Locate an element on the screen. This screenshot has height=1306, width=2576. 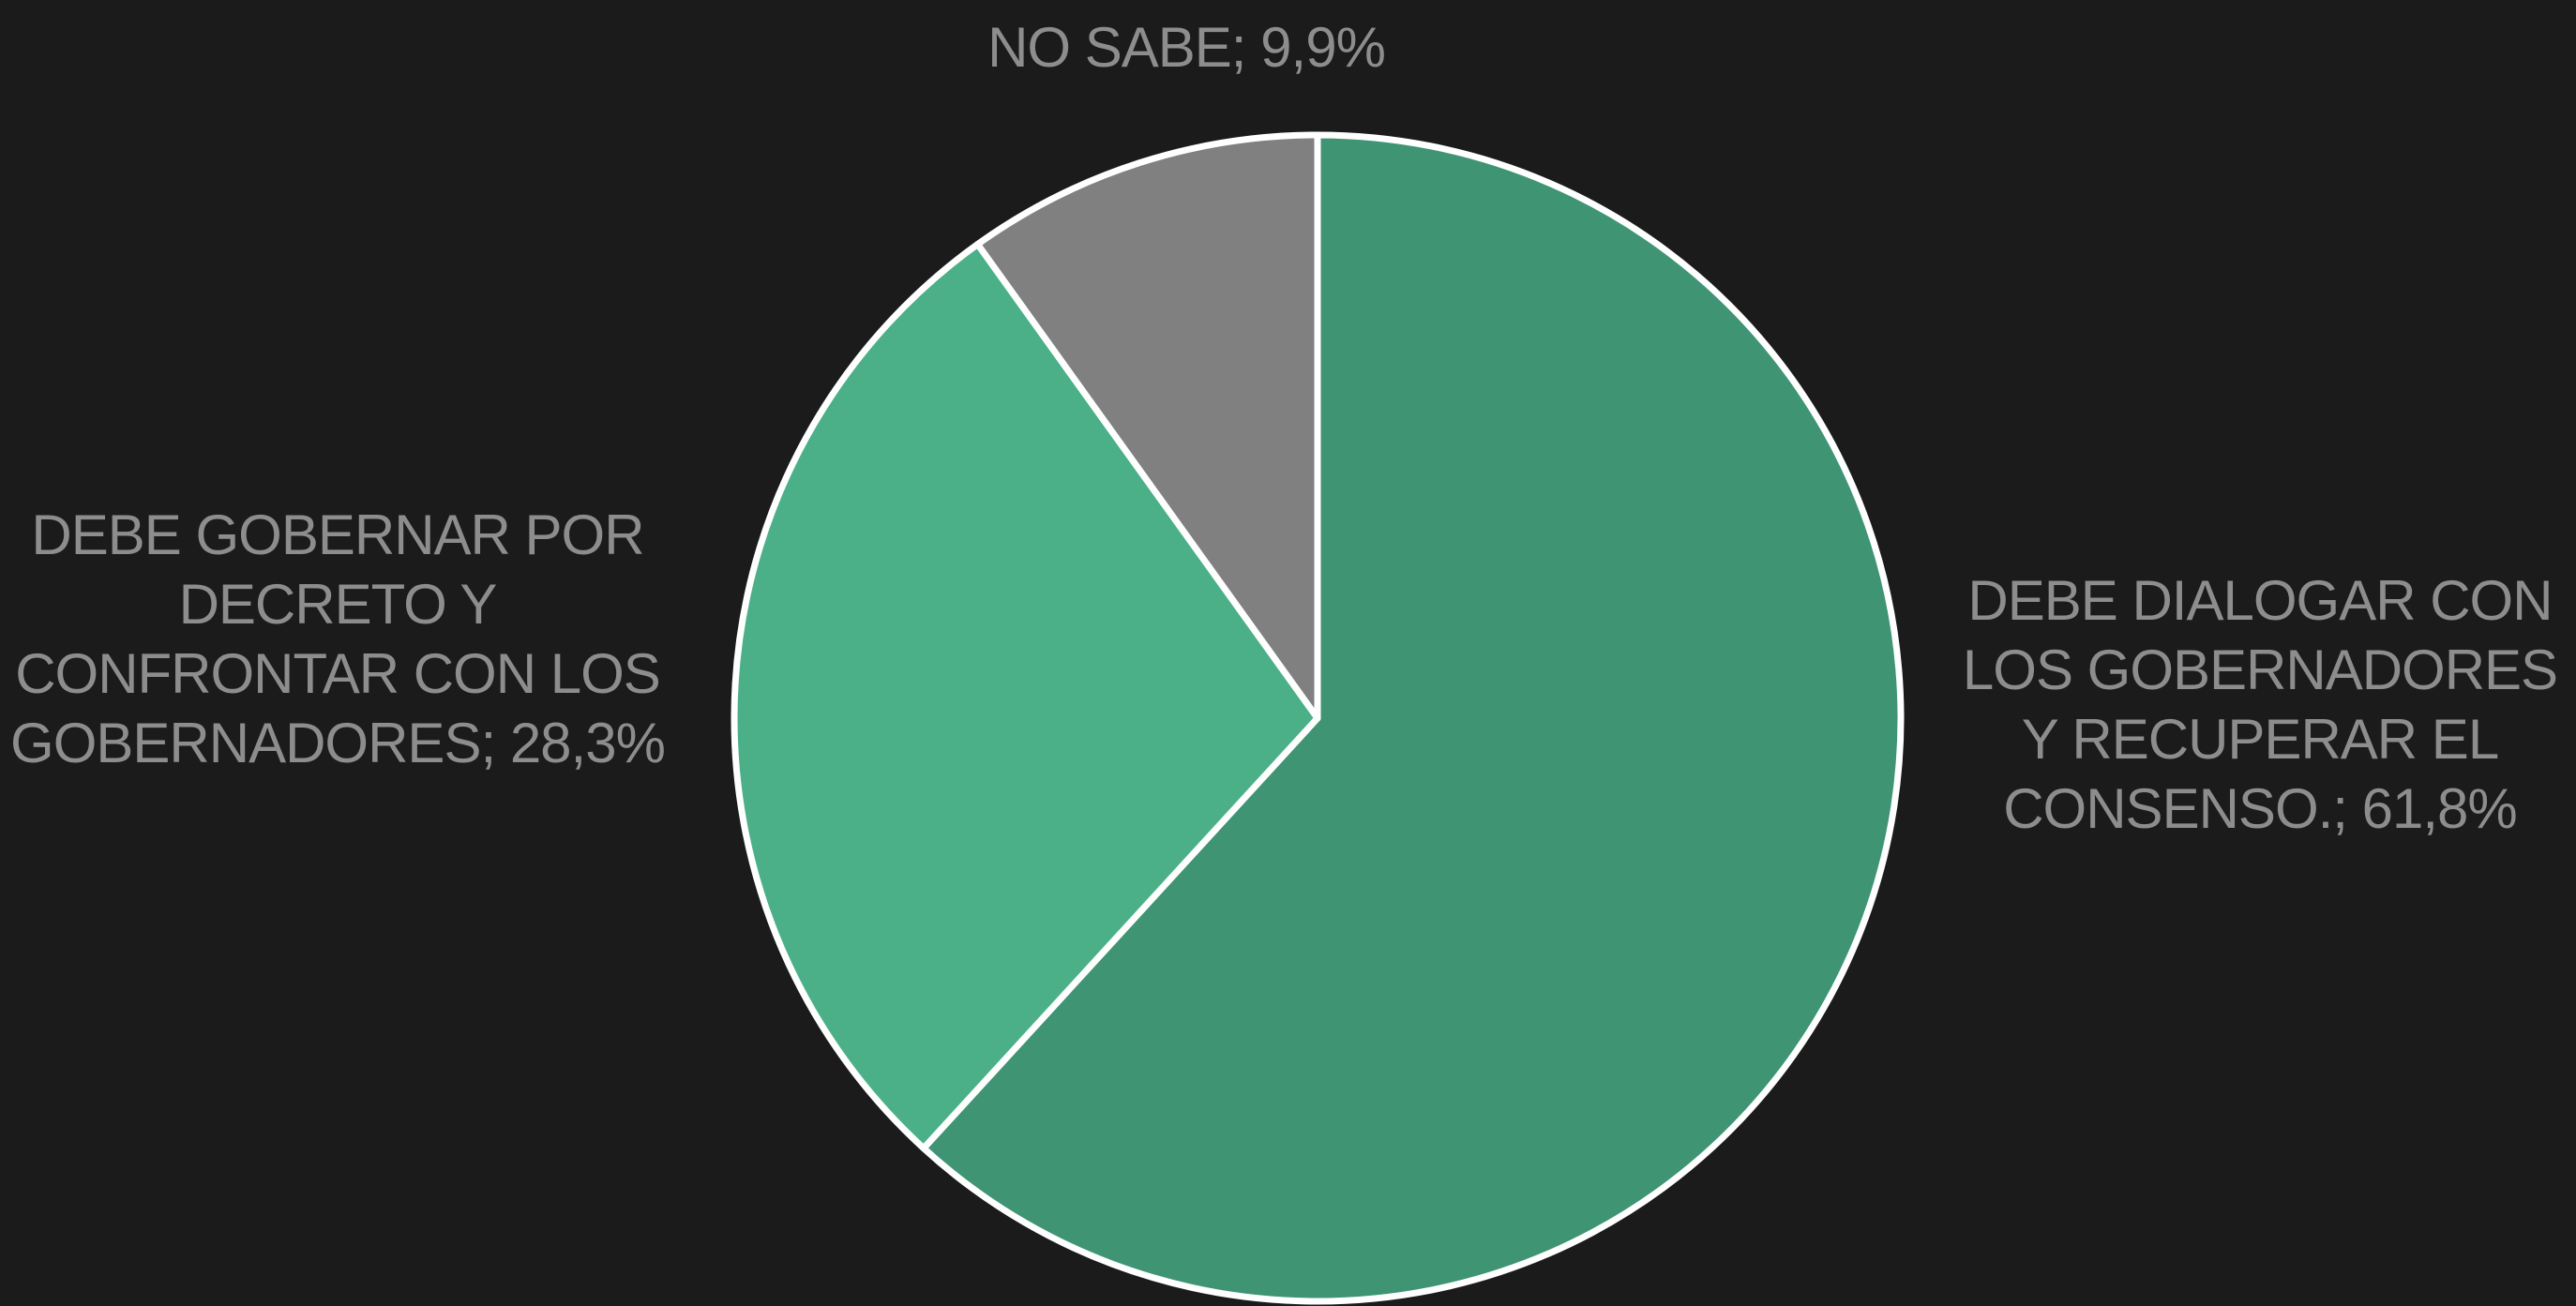
category-label: NO SABE; is located at coordinates (1116, 47).